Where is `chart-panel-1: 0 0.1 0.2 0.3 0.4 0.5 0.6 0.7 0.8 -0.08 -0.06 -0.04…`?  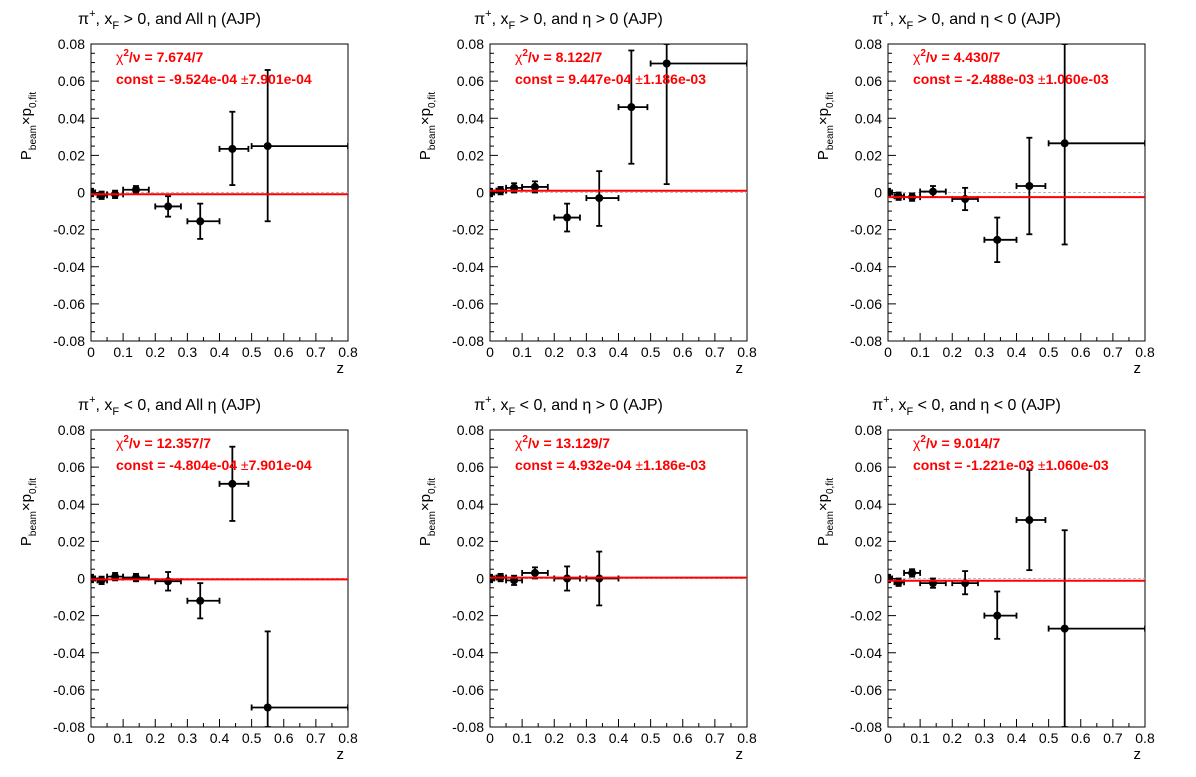 chart-panel-1: 0 0.1 0.2 0.3 0.4 0.5 0.6 0.7 0.8 -0.08 -0.06 -0.04… is located at coordinates (188, 192).